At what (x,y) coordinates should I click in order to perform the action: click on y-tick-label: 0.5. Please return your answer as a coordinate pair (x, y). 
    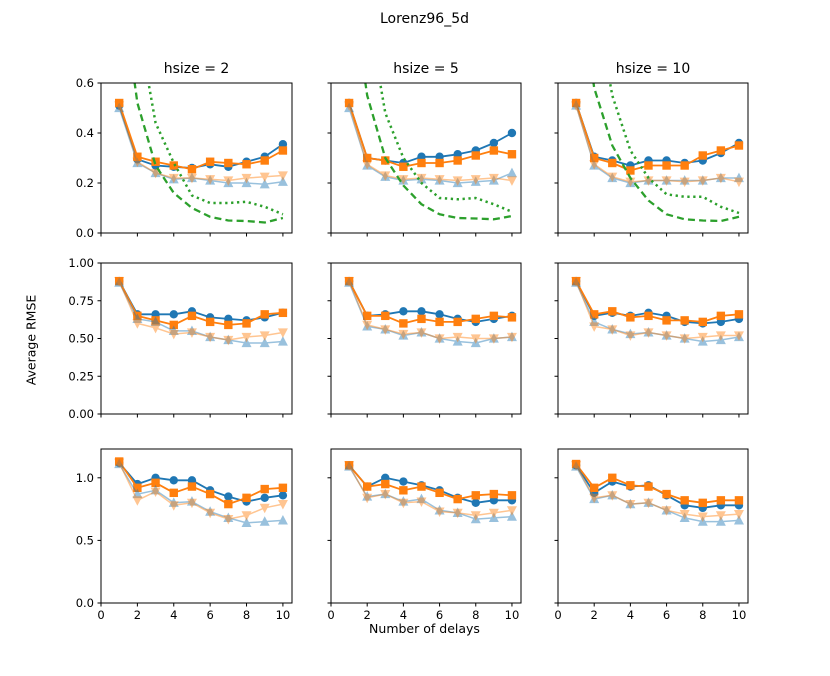
    Looking at the image, I should click on (85, 540).